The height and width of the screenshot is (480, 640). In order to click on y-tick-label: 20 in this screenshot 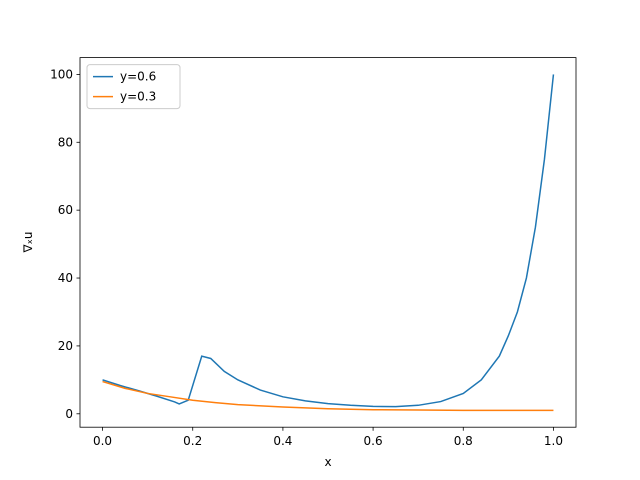, I will do `click(65, 346)`.